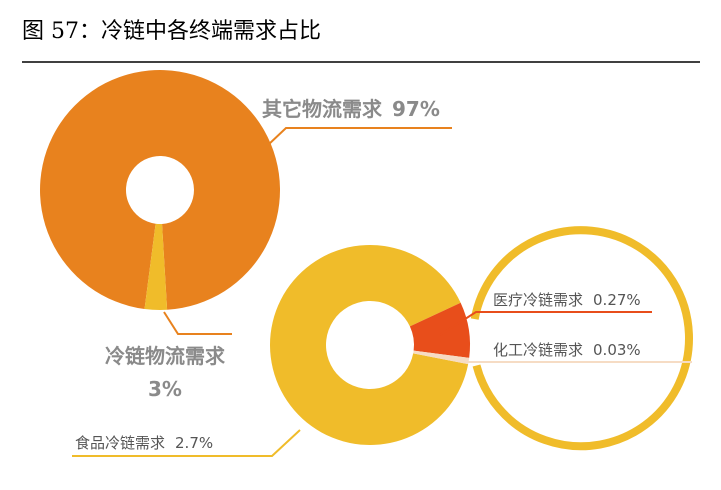  I want to click on value-label: 3%, so click(165, 389).